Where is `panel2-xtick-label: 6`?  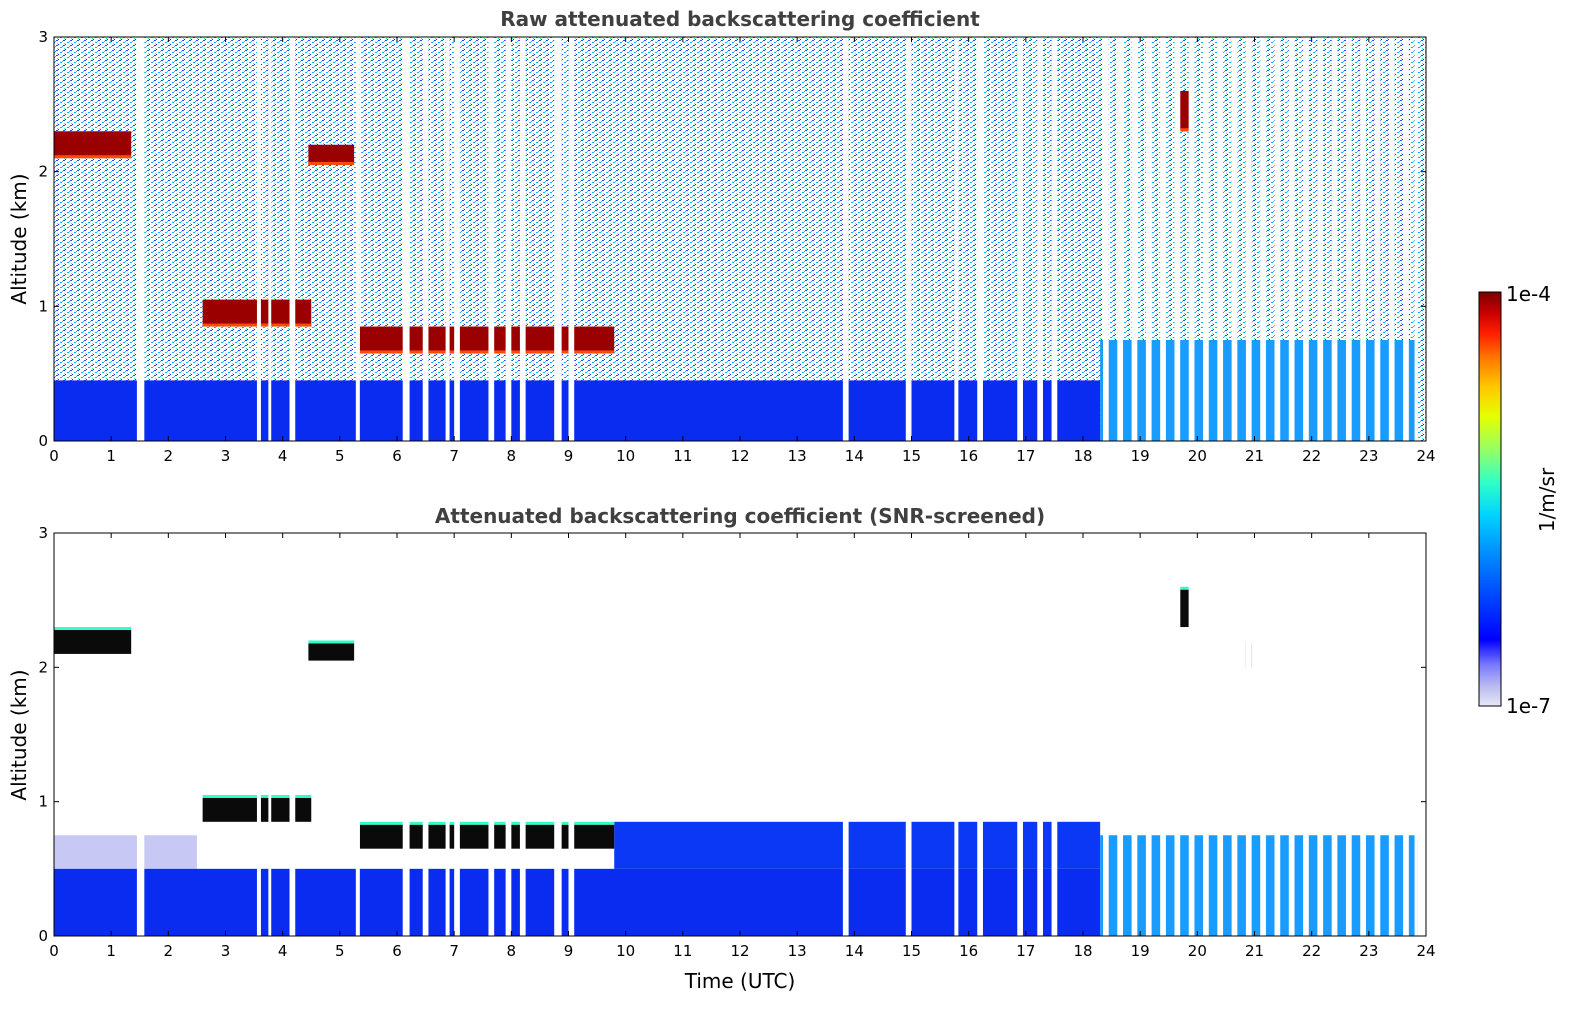
panel2-xtick-label: 6 is located at coordinates (397, 951).